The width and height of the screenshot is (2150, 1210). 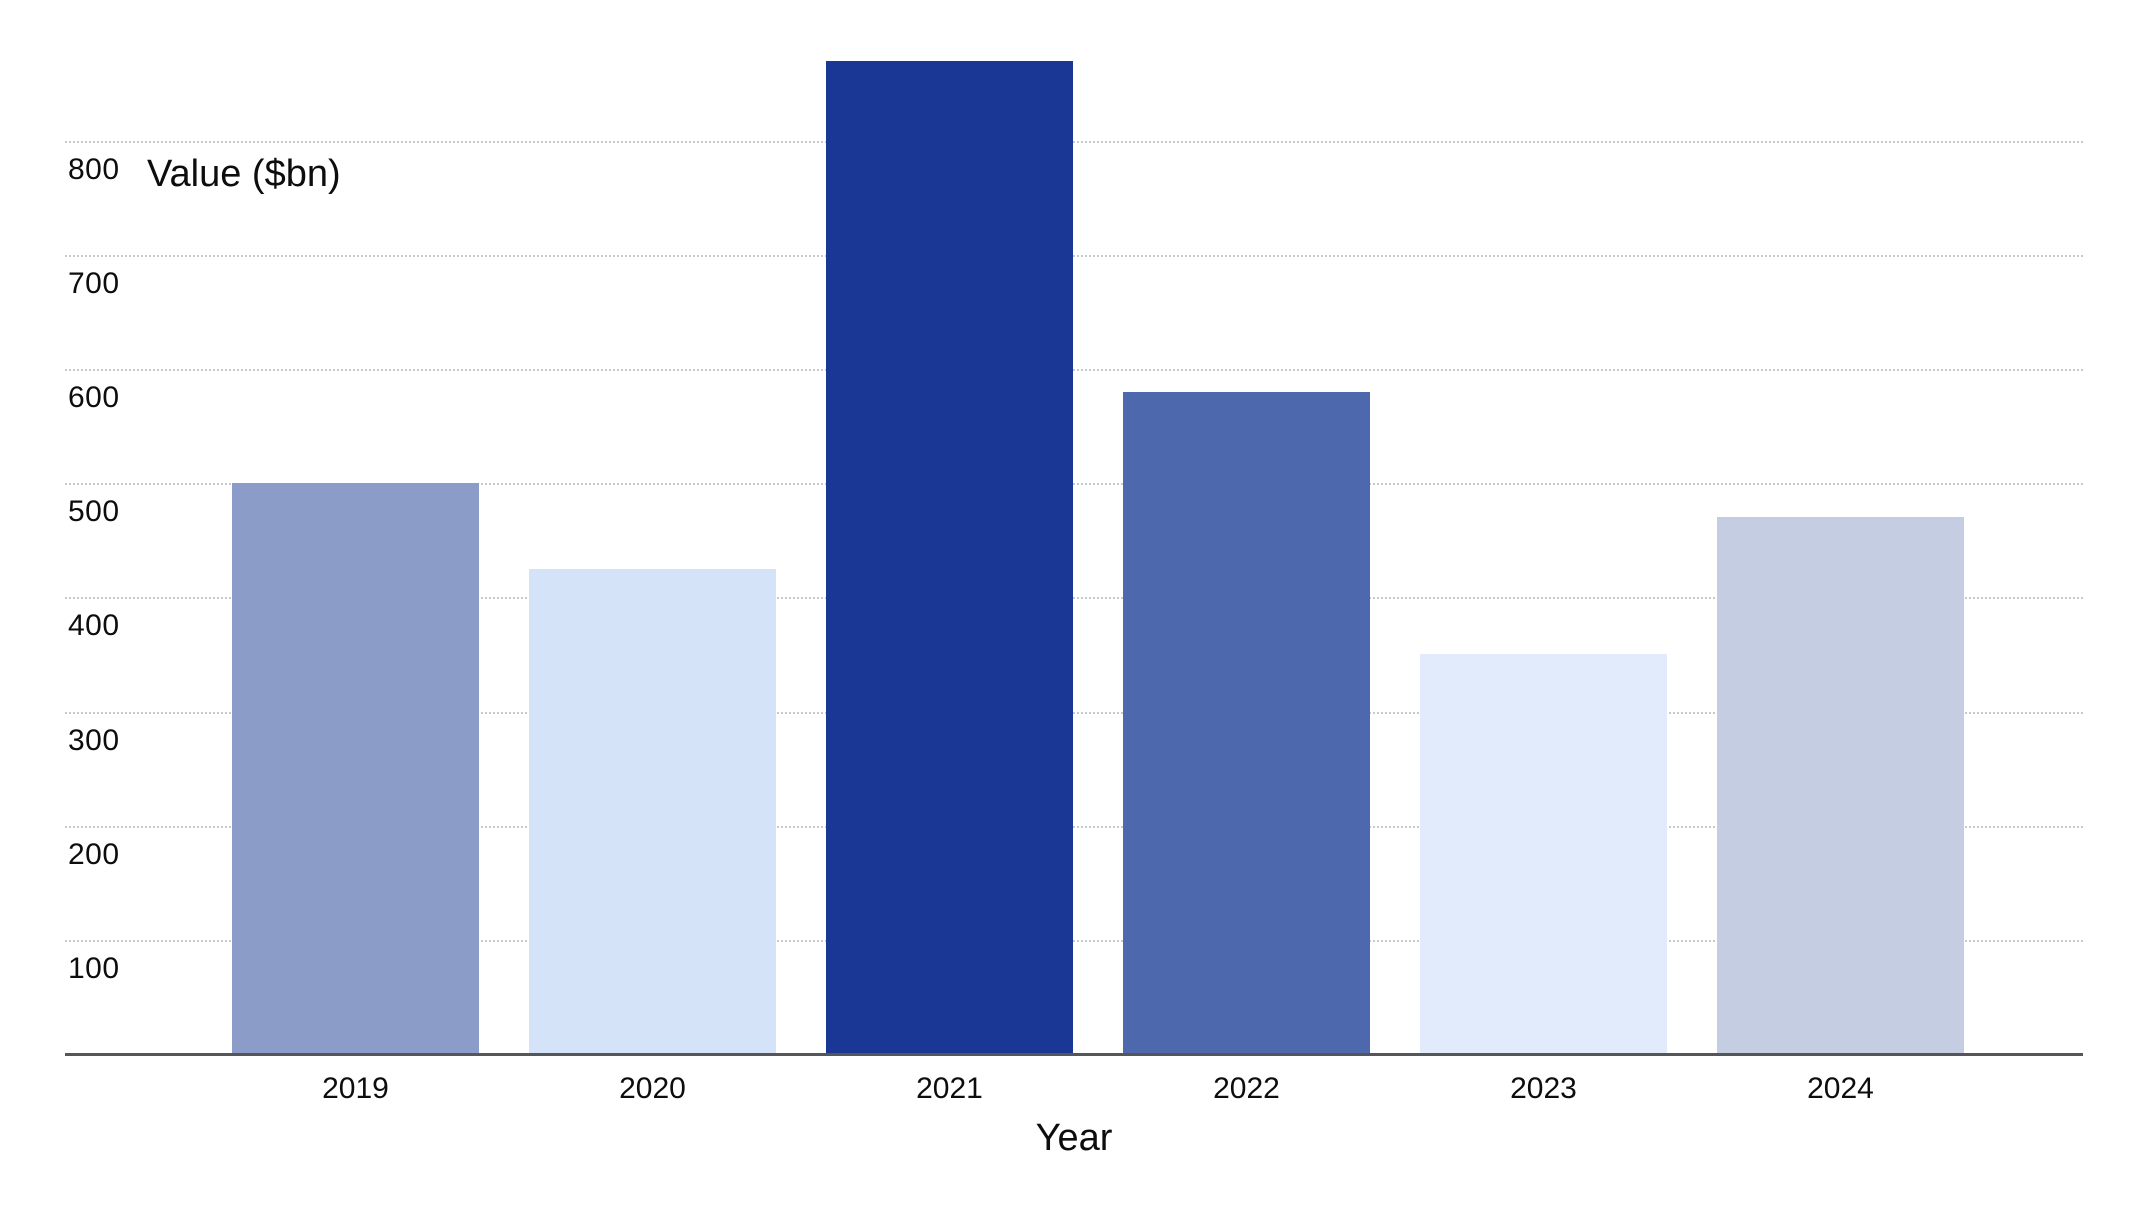 What do you see at coordinates (1543, 1088) in the screenshot?
I see `x-tick-label: 2023` at bounding box center [1543, 1088].